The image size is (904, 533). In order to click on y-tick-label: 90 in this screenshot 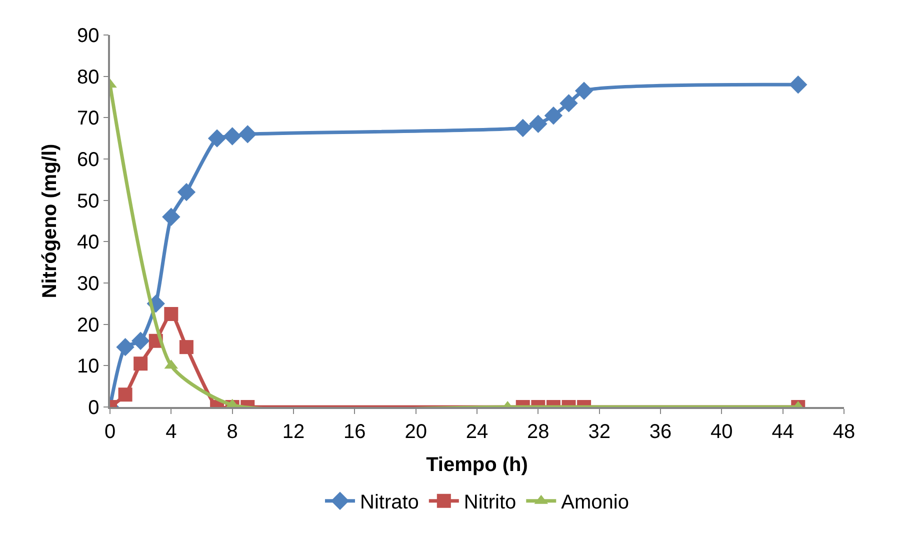, I will do `click(88, 36)`.